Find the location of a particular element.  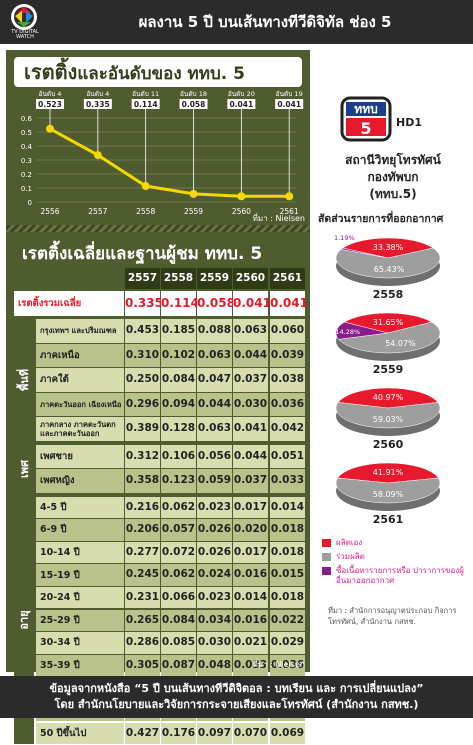

table-cell: 0.023 is located at coordinates (214, 507).